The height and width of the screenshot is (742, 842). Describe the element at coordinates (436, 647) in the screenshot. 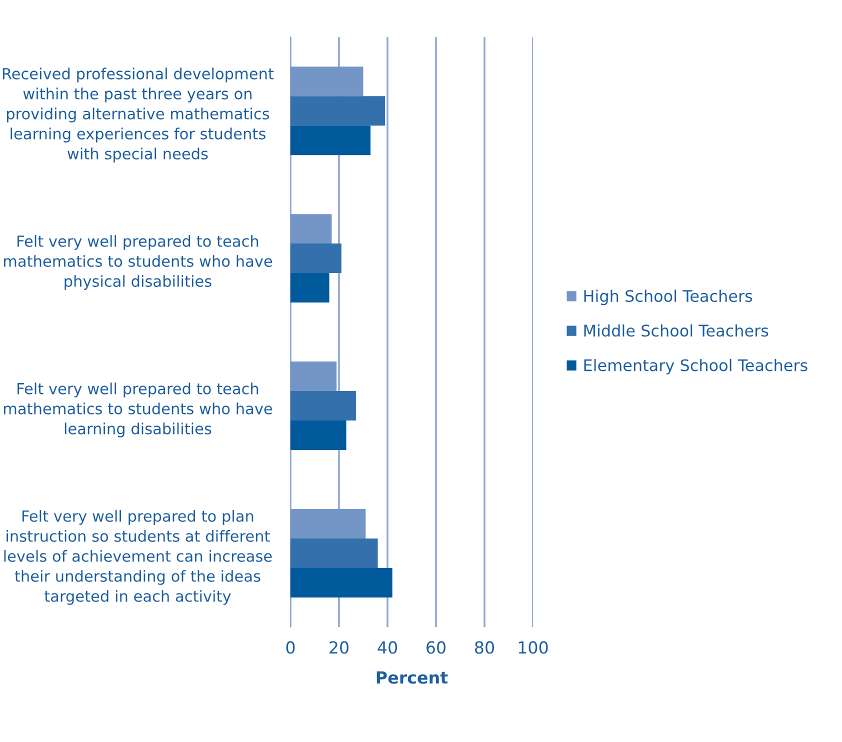

I see `x-tick-label: 60` at that location.